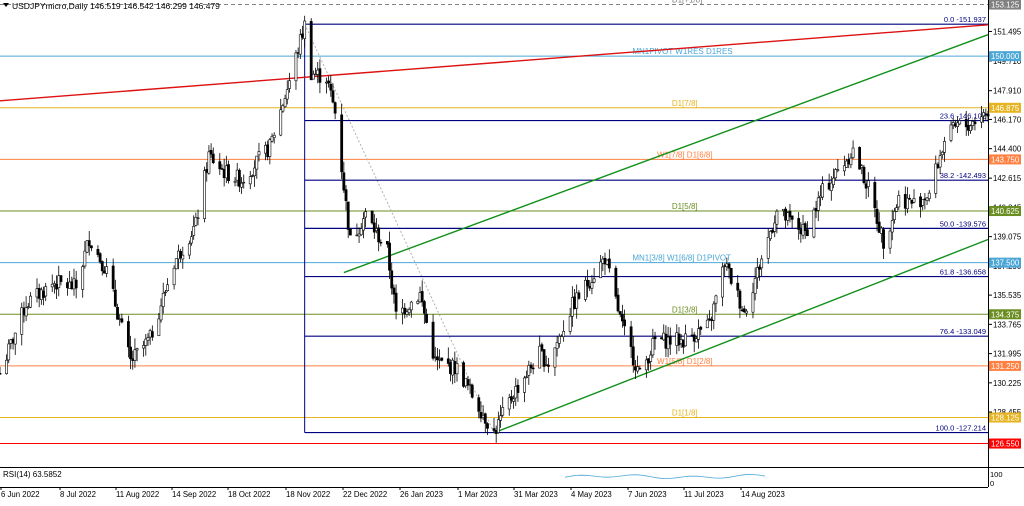 The height and width of the screenshot is (506, 1024). I want to click on time-tick-label: 1 Mar 2023, so click(477, 494).